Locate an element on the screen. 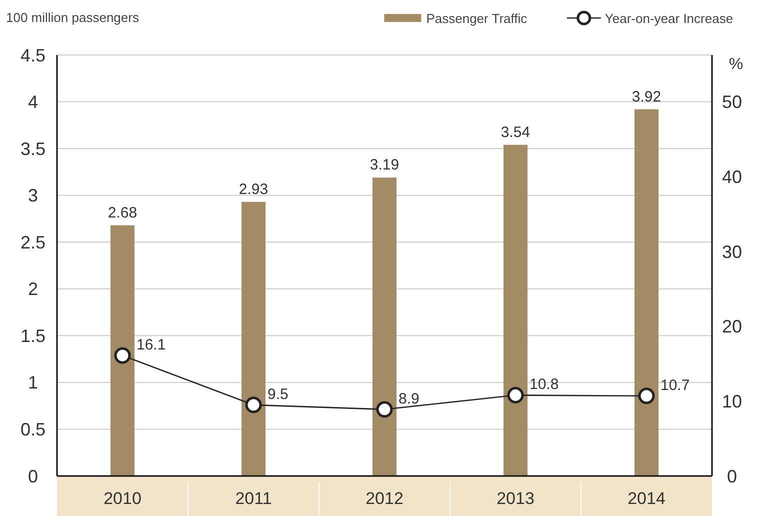  y2-axis-title: % is located at coordinates (736, 64).